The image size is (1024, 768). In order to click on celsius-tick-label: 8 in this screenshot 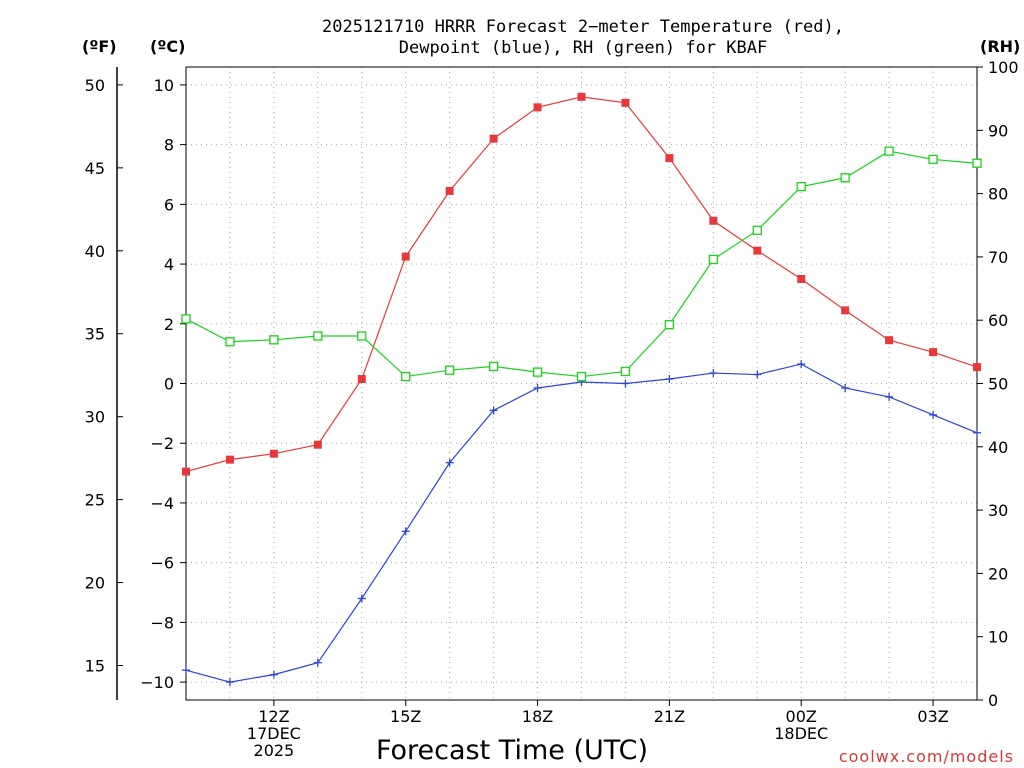, I will do `click(169, 145)`.